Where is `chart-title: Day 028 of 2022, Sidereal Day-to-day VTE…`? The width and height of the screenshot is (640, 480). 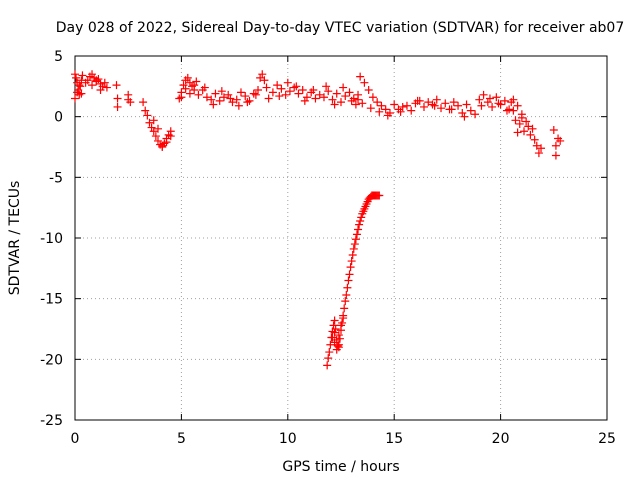 chart-title: Day 028 of 2022, Sidereal Day-to-day VTE… is located at coordinates (340, 28).